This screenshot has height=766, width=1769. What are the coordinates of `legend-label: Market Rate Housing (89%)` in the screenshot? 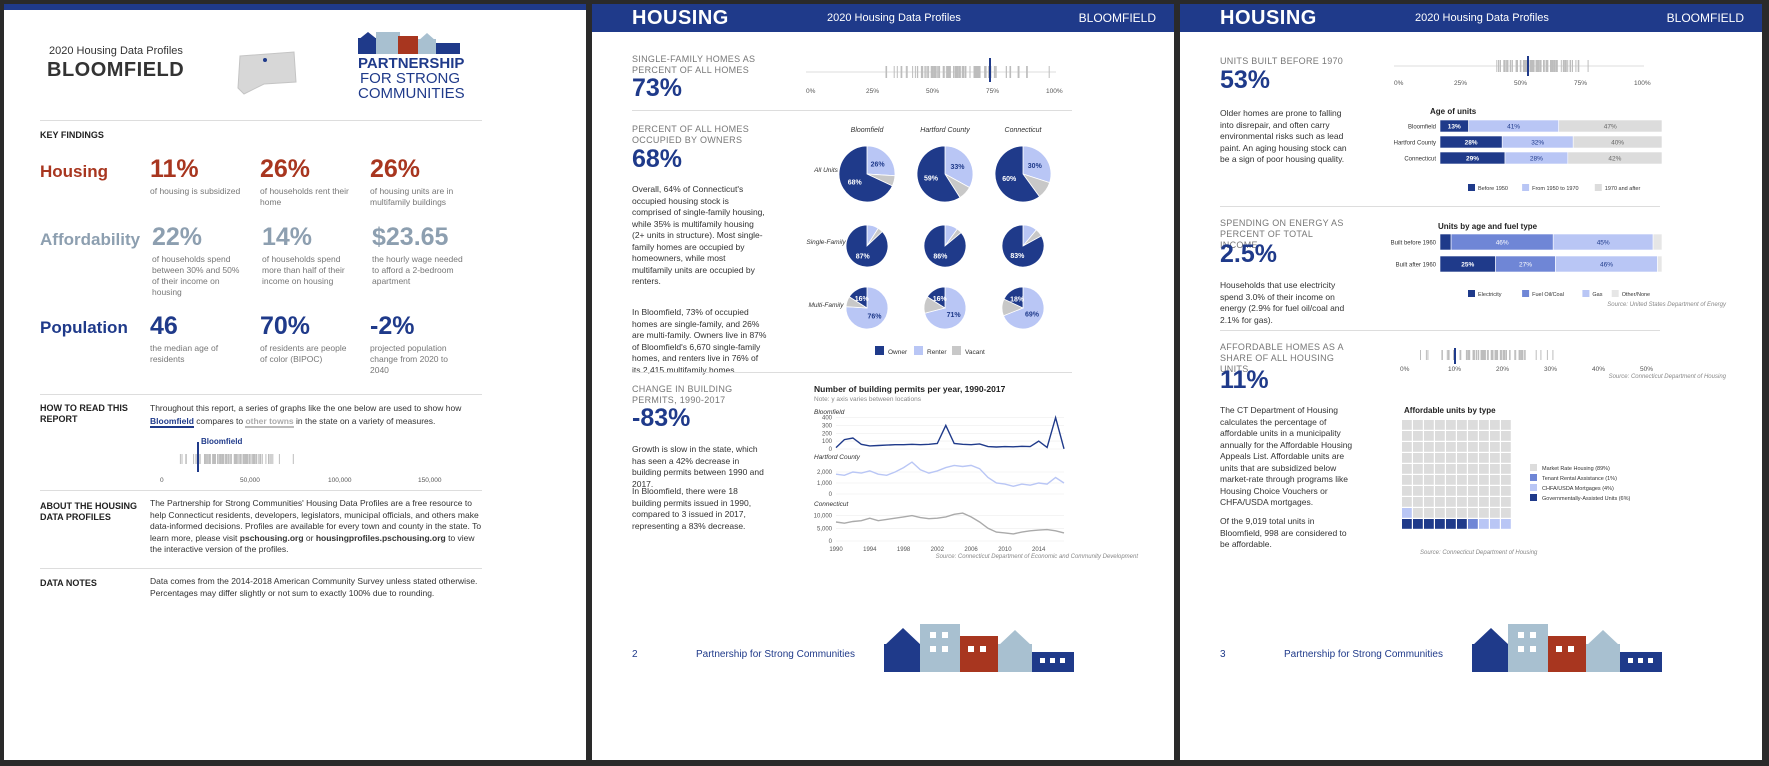 It's located at (1576, 469).